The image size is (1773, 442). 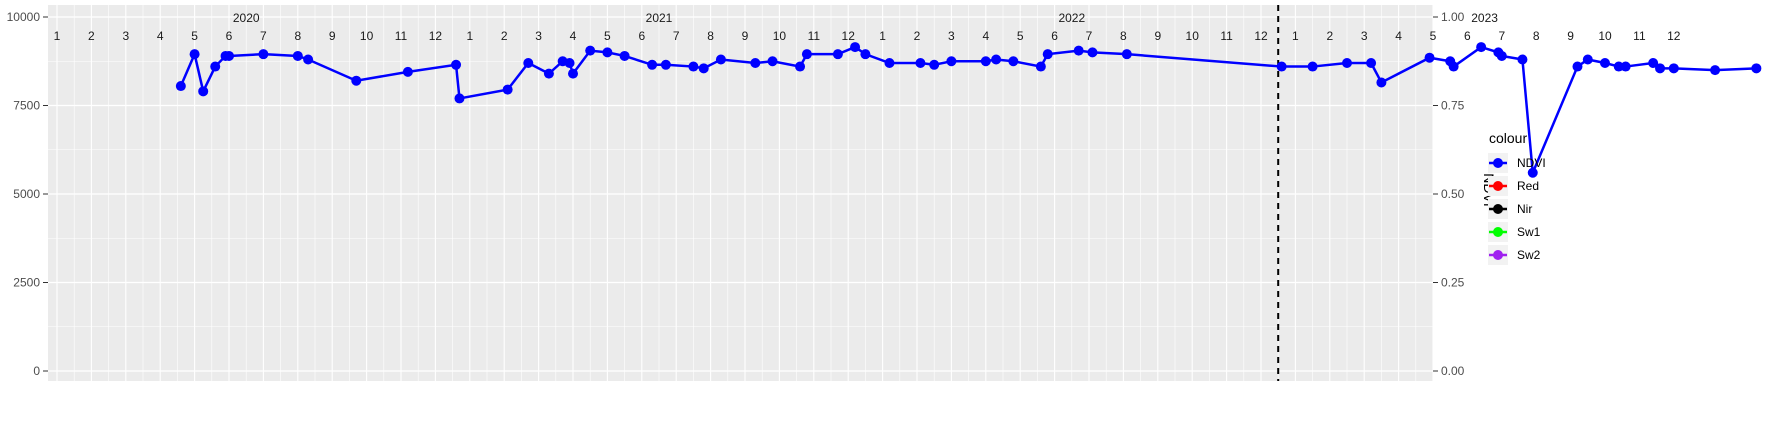 What do you see at coordinates (229, 36) in the screenshot?
I see `month-label: 6` at bounding box center [229, 36].